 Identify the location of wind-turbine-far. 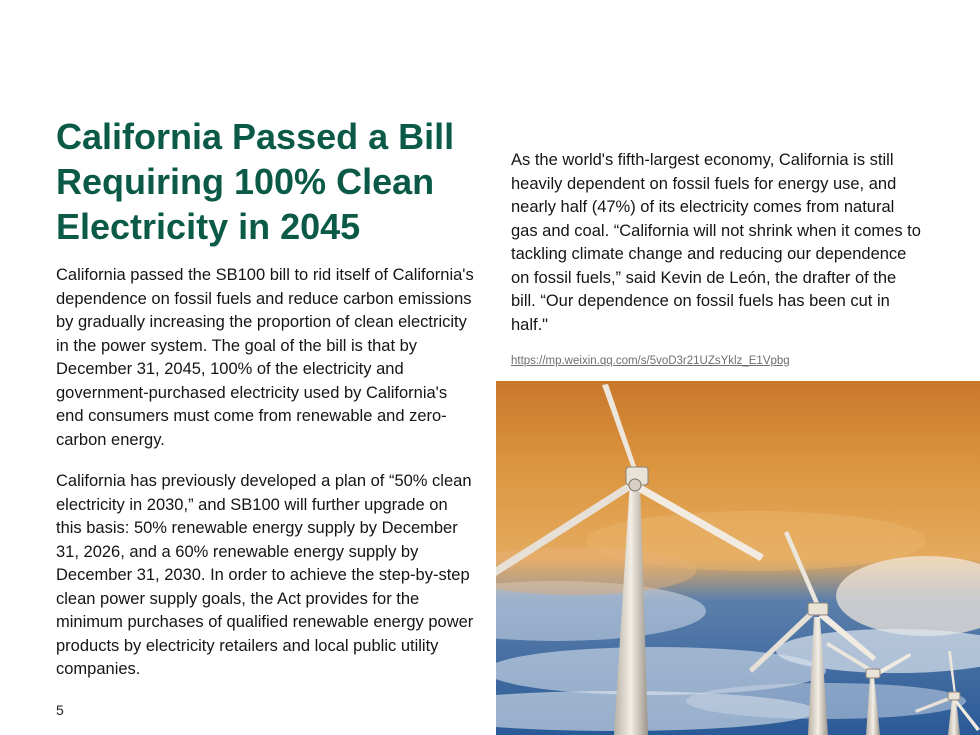
(947, 693).